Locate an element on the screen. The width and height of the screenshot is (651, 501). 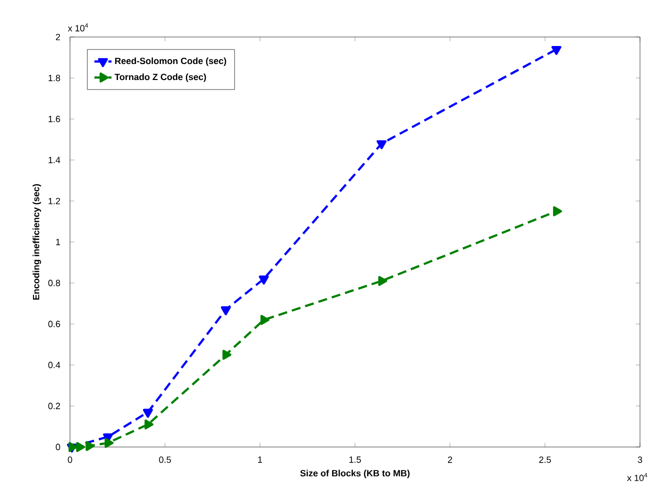
x-tick-label: 0.5 is located at coordinates (165, 459).